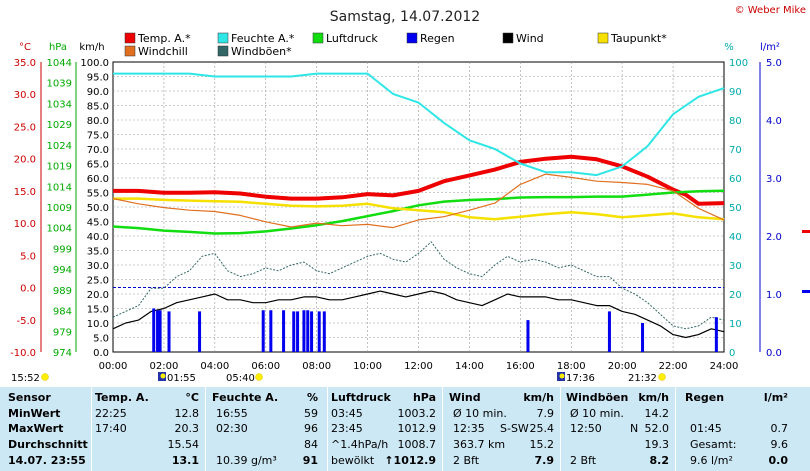 The width and height of the screenshot is (810, 471). Describe the element at coordinates (417, 428) in the screenshot. I see `pressure-value: 1012.9` at that location.